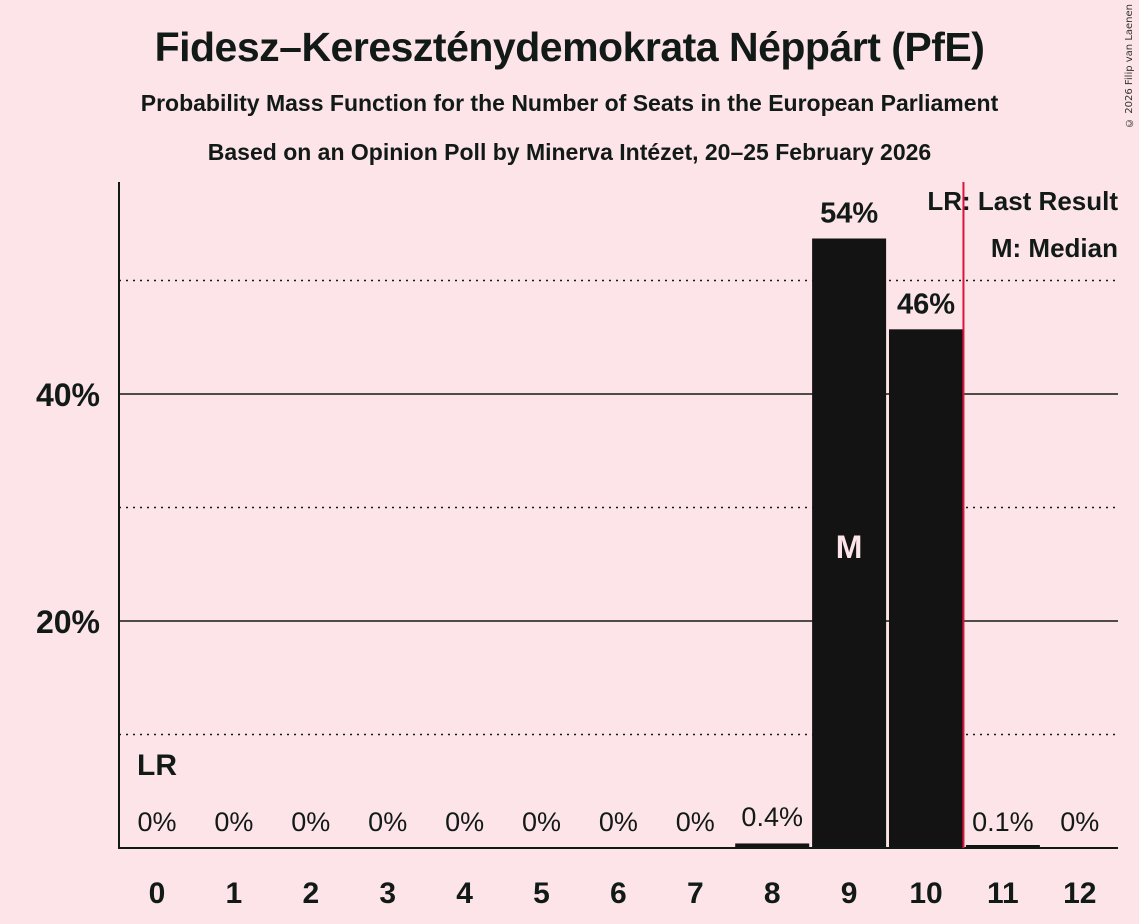 This screenshot has width=1139, height=924. What do you see at coordinates (849, 214) in the screenshot?
I see `value-label: 54%` at bounding box center [849, 214].